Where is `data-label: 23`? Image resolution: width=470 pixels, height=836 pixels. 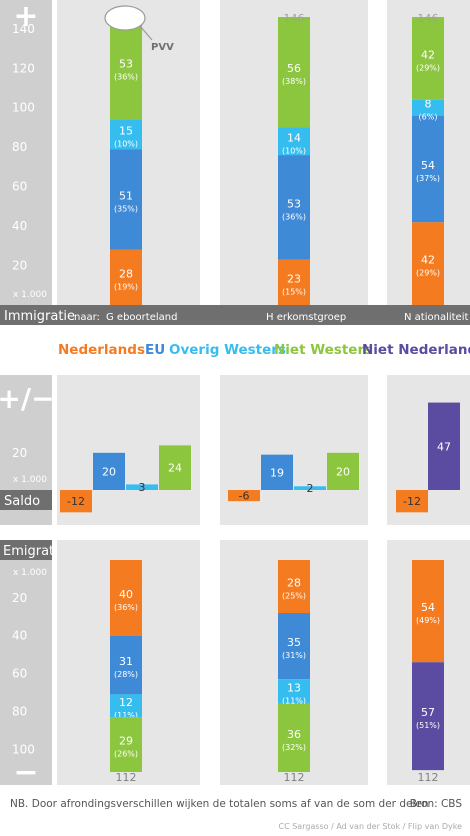 data-label: 23 is located at coordinates (294, 278).